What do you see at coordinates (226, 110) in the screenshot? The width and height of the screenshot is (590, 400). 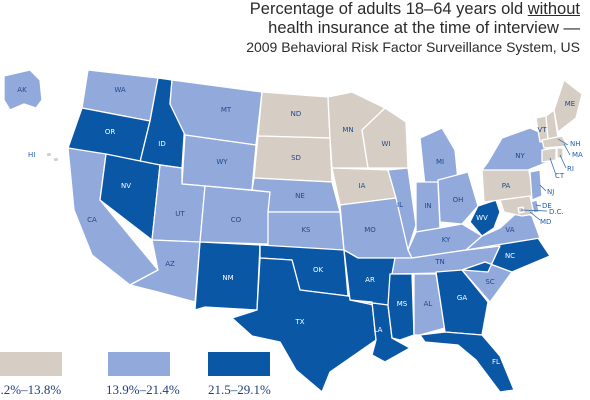 I see `label-mt: MT` at bounding box center [226, 110].